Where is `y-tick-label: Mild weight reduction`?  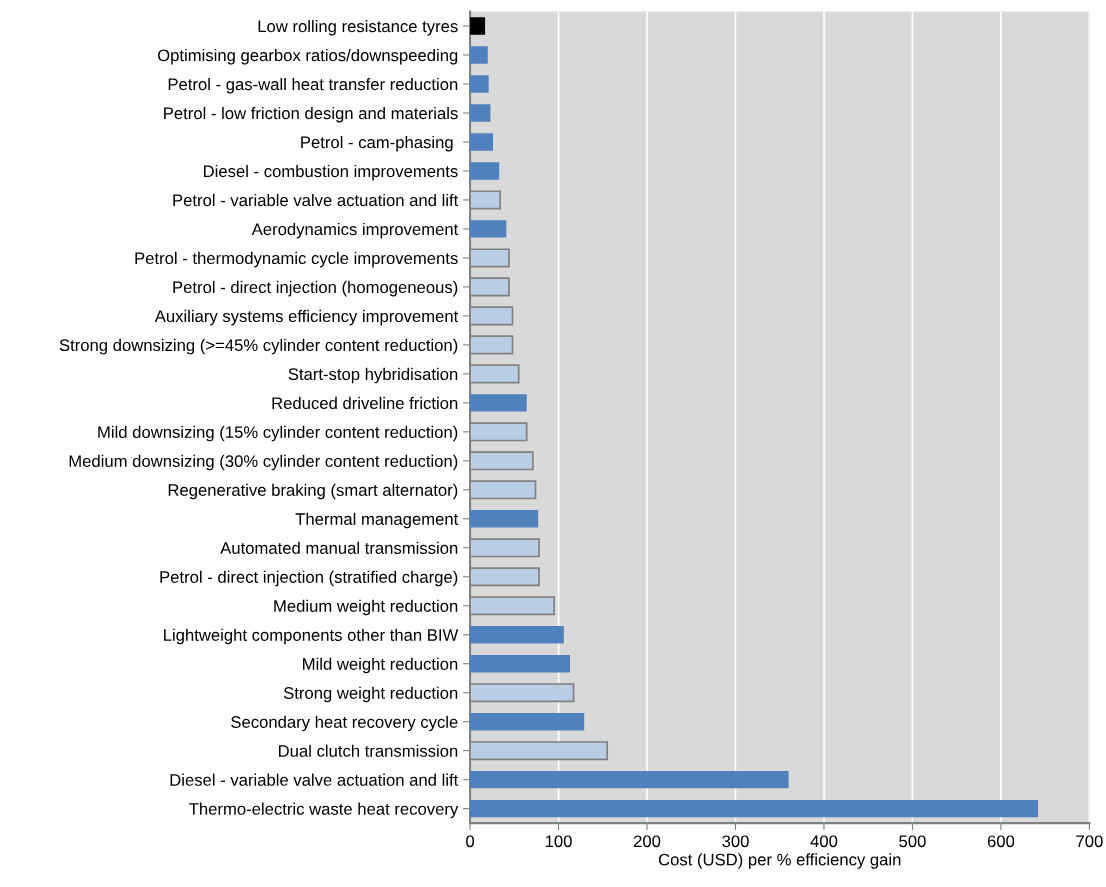 y-tick-label: Mild weight reduction is located at coordinates (380, 665).